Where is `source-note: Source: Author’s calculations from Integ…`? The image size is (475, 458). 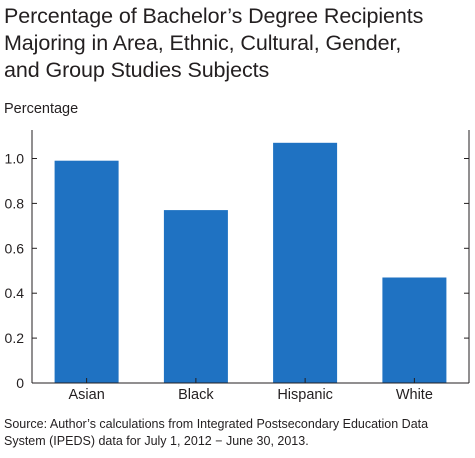
source-note: Source: Author’s calculations from Integ… is located at coordinates (216, 432).